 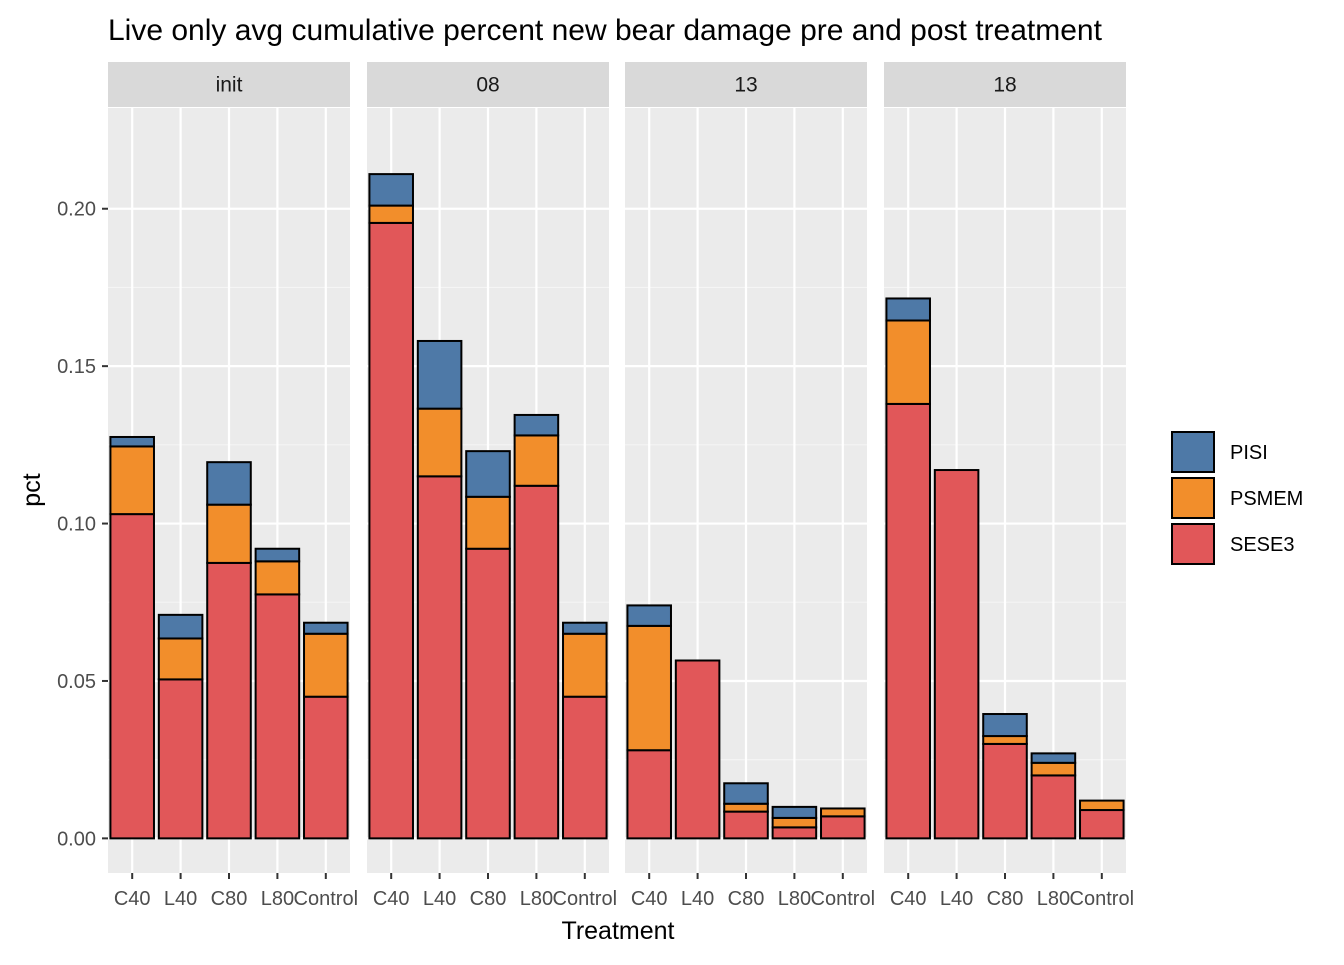 What do you see at coordinates (617, 931) in the screenshot?
I see `x-axis-title: Treatment` at bounding box center [617, 931].